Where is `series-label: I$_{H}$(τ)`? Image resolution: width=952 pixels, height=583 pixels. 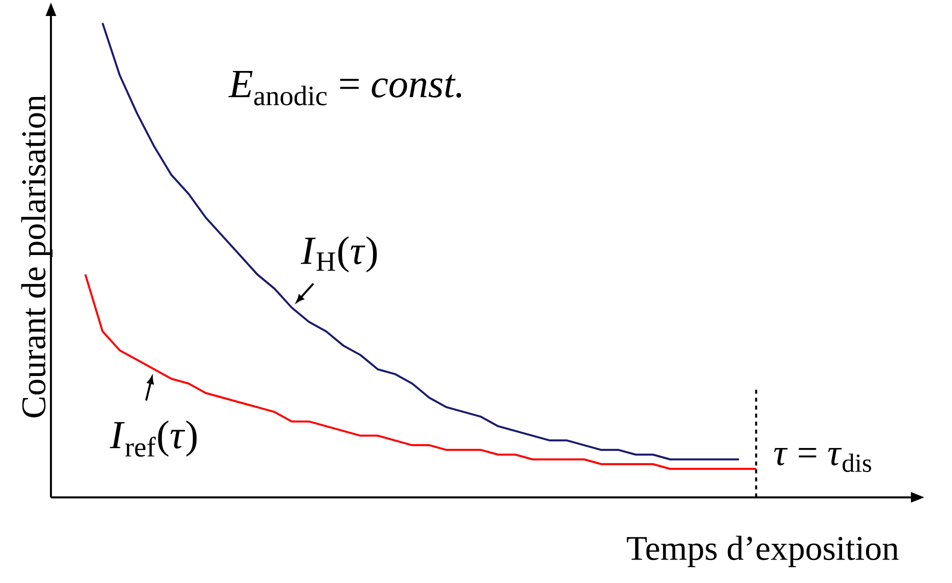 series-label: I$_{H}$(τ) is located at coordinates (338, 254).